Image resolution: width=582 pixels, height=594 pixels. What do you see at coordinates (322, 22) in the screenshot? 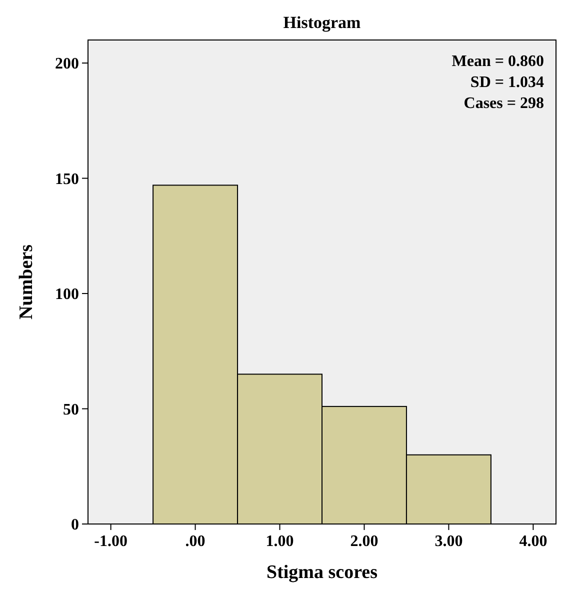
I see `chart-title: Histogram` at bounding box center [322, 22].